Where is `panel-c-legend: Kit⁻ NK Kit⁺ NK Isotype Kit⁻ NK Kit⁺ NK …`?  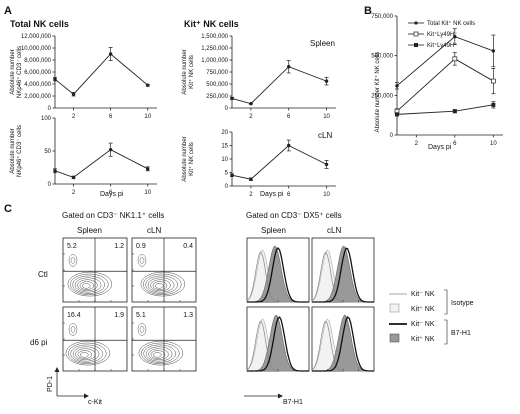
panel-c-legend: Kit⁻ NK Kit⁺ NK Isotype Kit⁻ NK Kit⁺ NK … is located at coordinates (431, 317).